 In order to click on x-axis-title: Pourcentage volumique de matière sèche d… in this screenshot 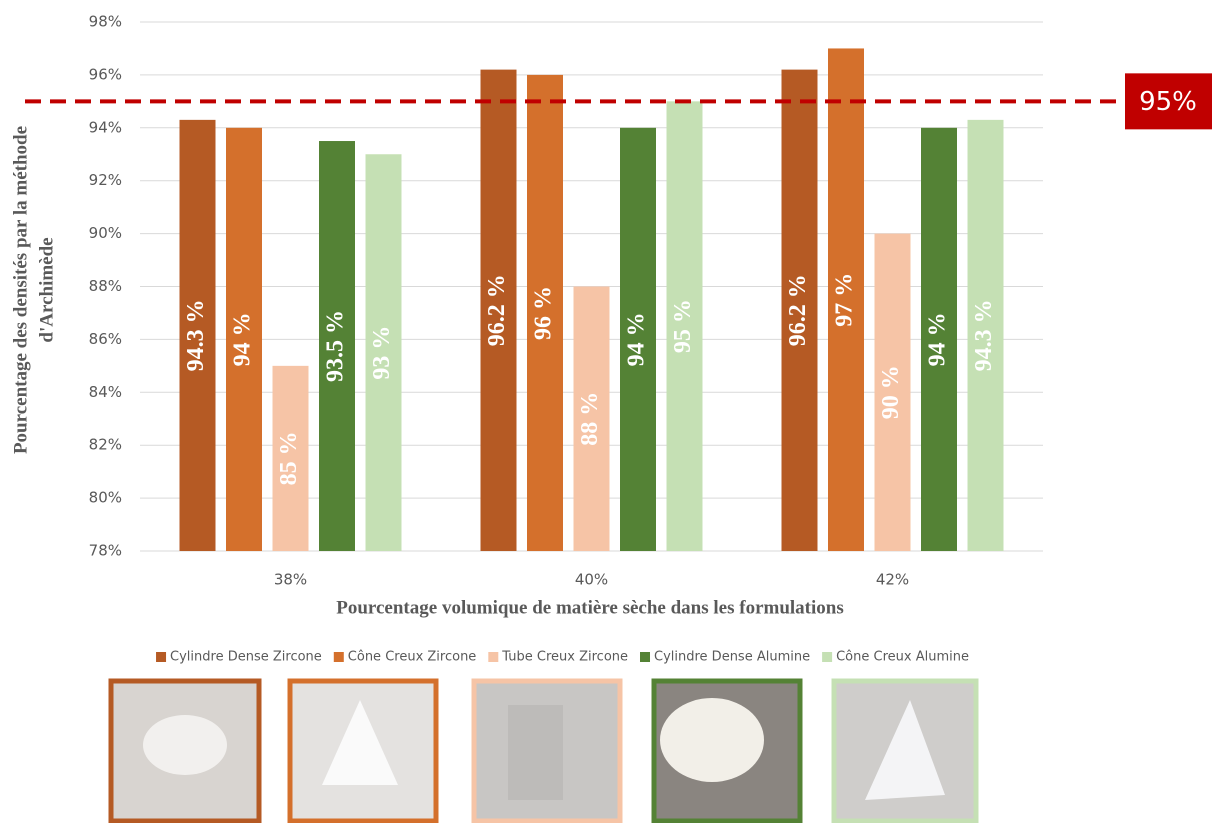, I will do `click(590, 607)`.